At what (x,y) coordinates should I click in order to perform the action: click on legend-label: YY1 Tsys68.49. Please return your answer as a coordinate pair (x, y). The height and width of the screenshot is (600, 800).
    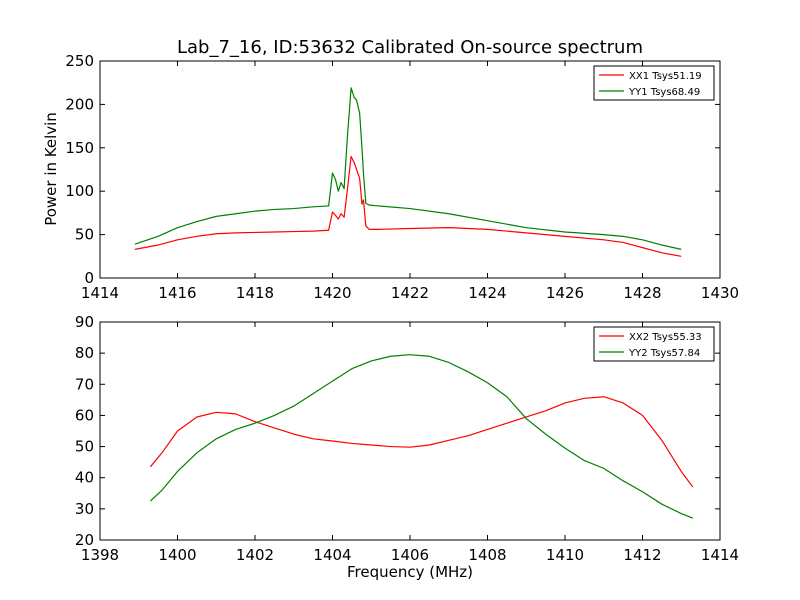
    Looking at the image, I should click on (664, 92).